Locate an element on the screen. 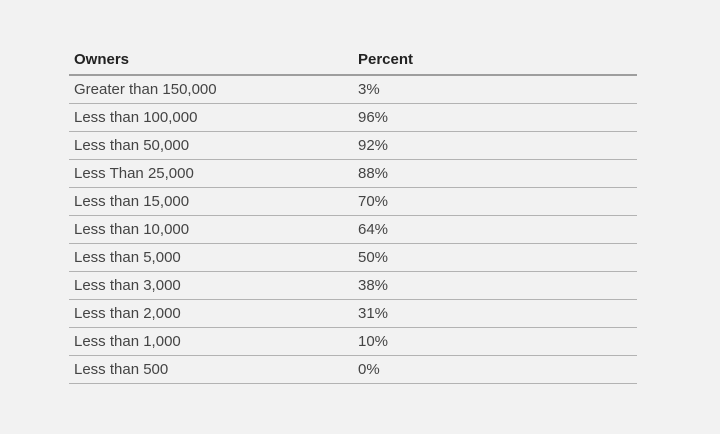 This screenshot has height=434, width=720. table-row: Less than 5,000 50% is located at coordinates (353, 257).